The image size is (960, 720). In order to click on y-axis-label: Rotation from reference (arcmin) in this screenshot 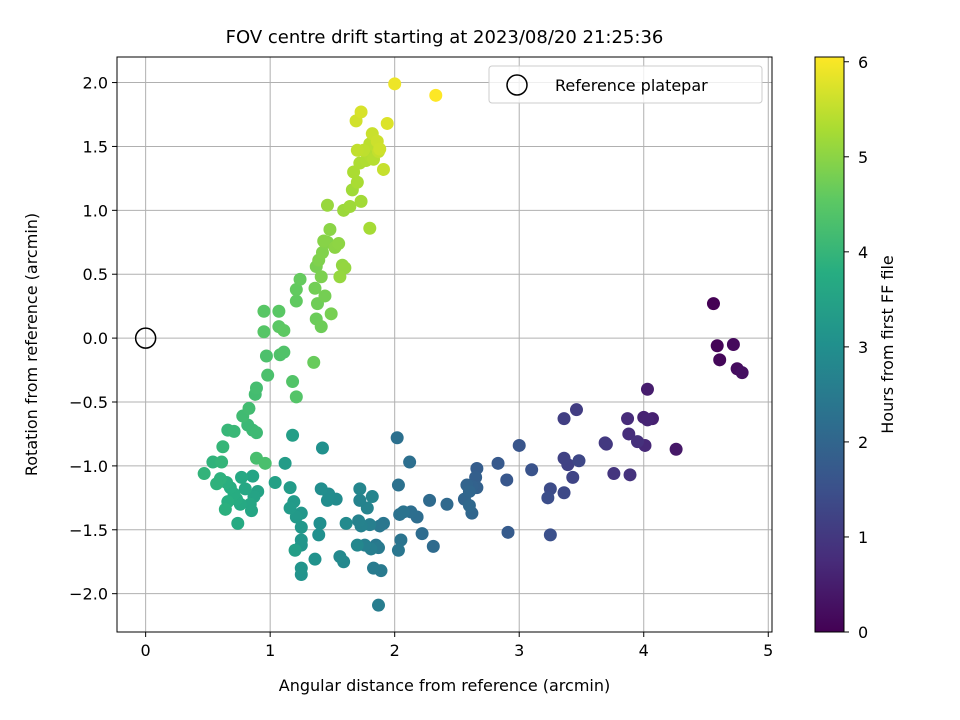, I will do `click(31, 344)`.